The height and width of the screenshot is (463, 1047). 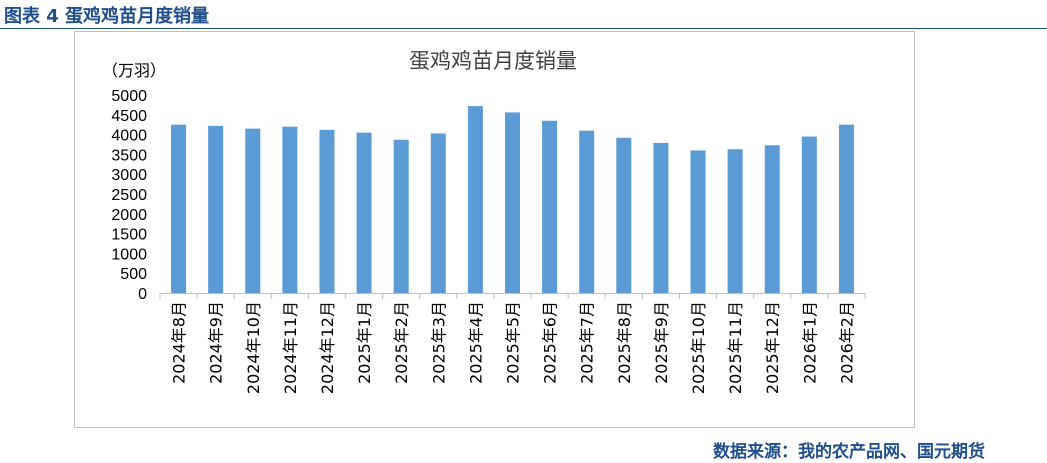 I want to click on y-axis-label: （万羽）, so click(x=134, y=70).